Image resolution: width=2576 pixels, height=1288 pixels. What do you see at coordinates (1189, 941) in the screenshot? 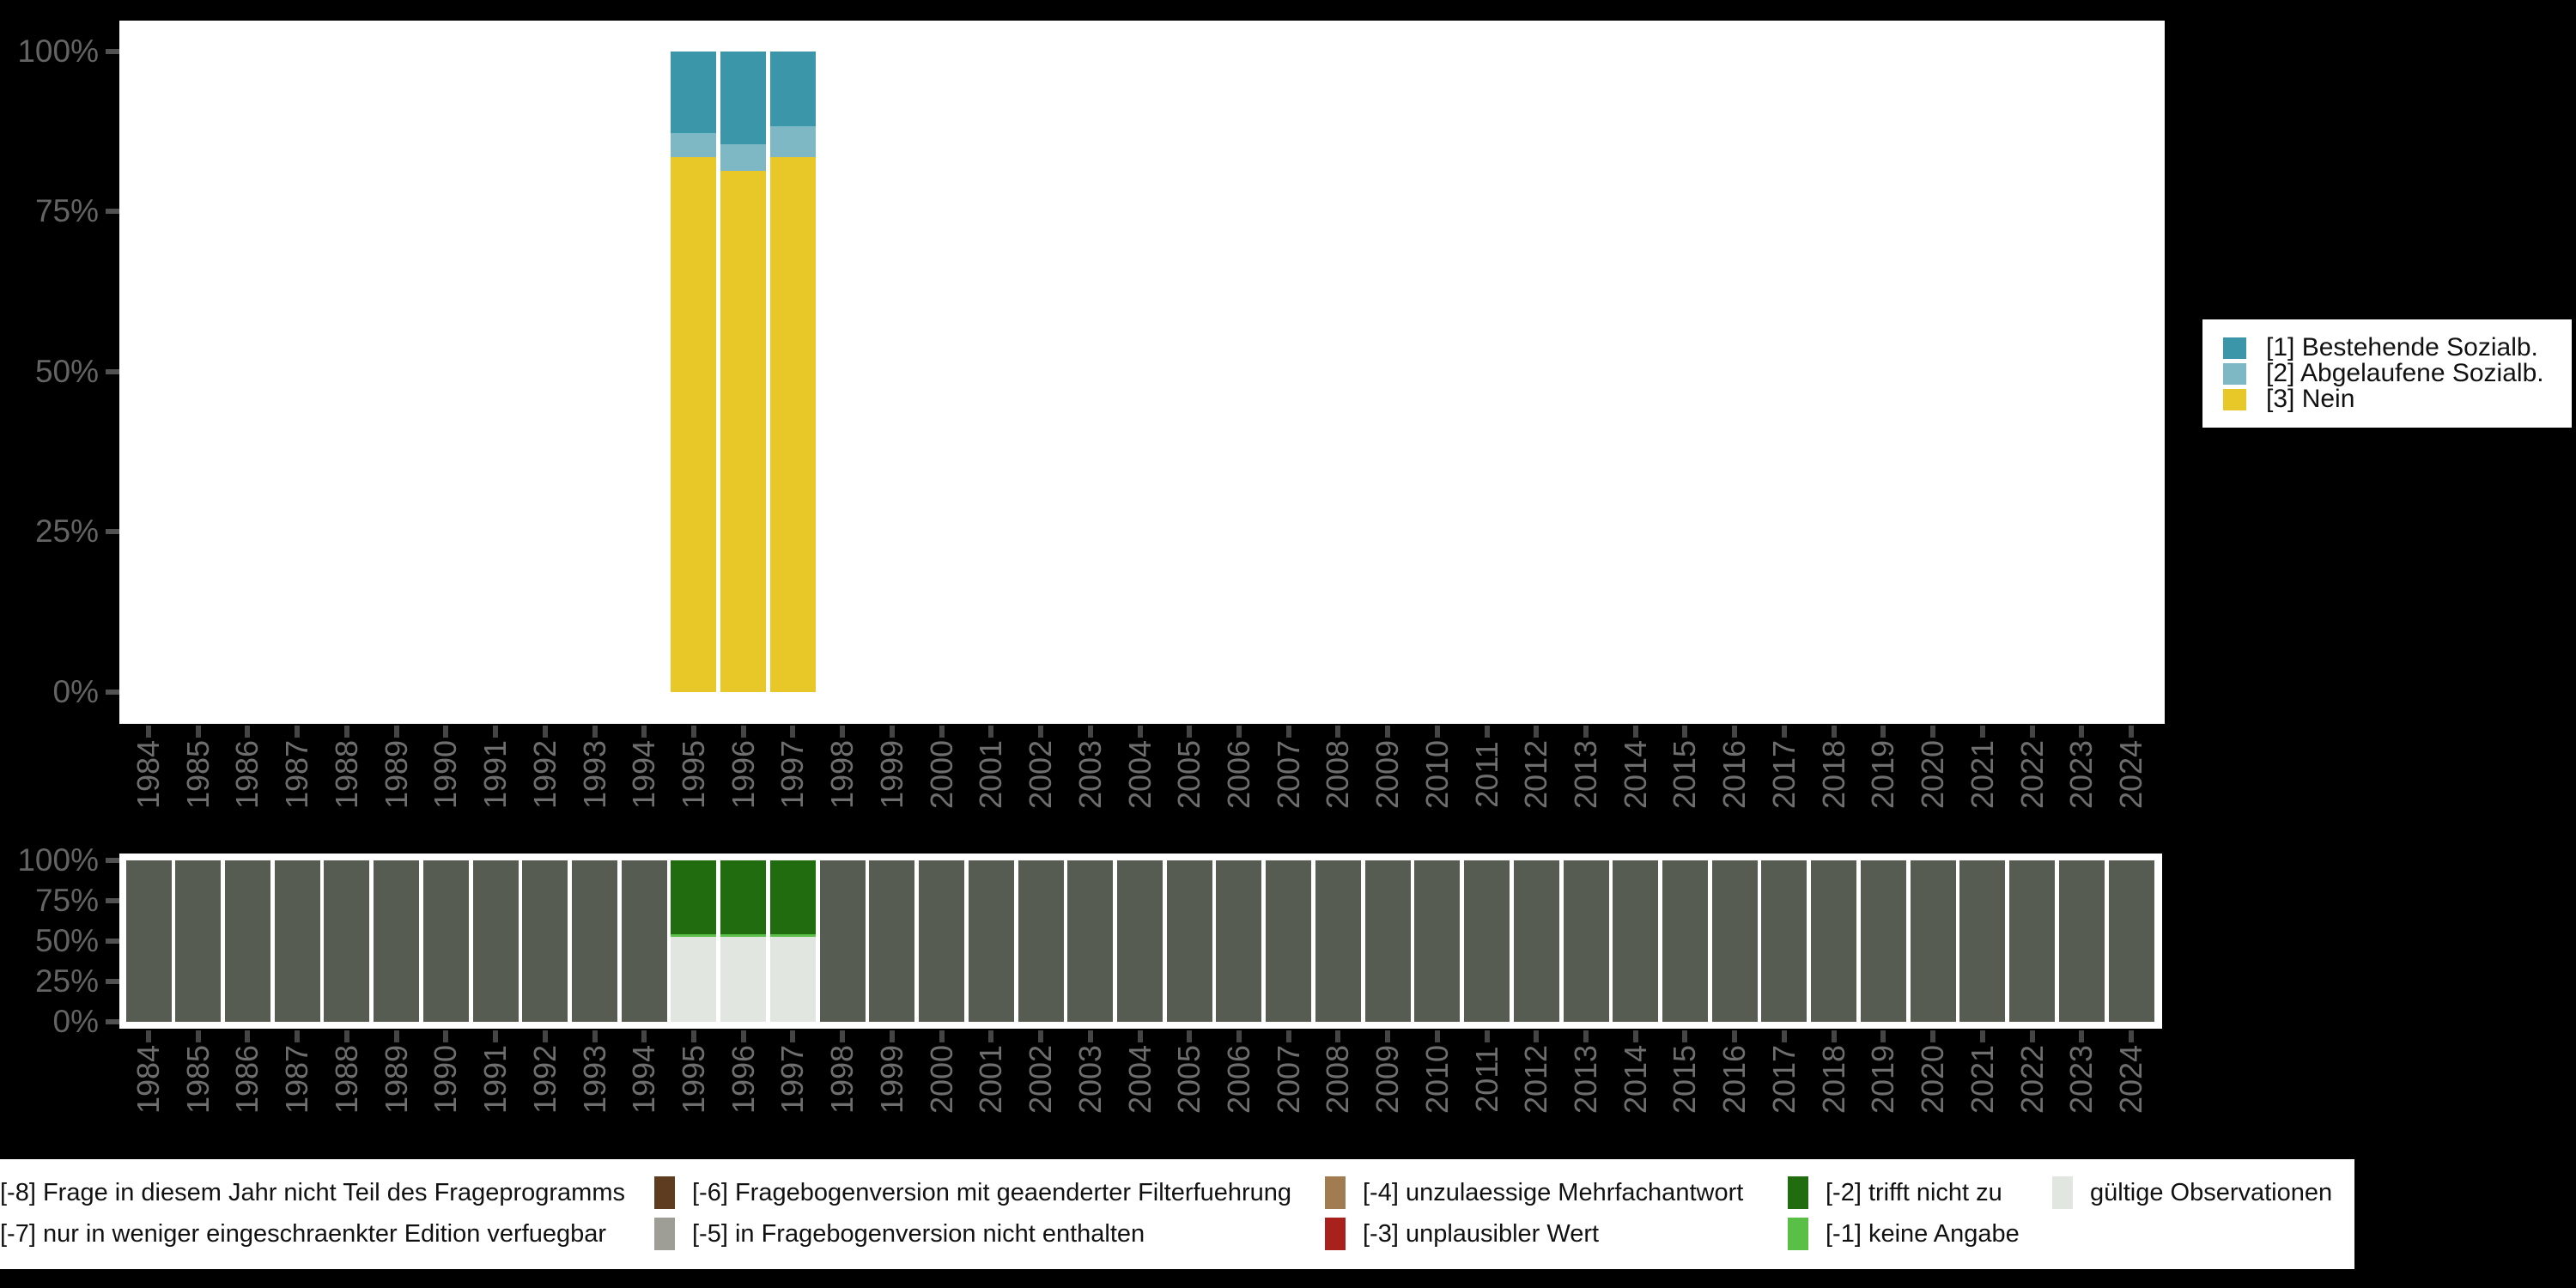
I see `missings-bar-segment-2005` at bounding box center [1189, 941].